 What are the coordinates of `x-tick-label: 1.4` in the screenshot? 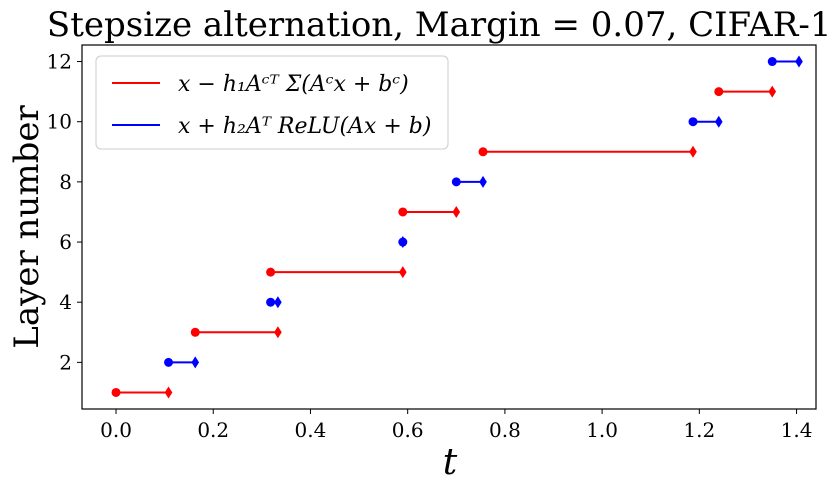 It's located at (797, 430).